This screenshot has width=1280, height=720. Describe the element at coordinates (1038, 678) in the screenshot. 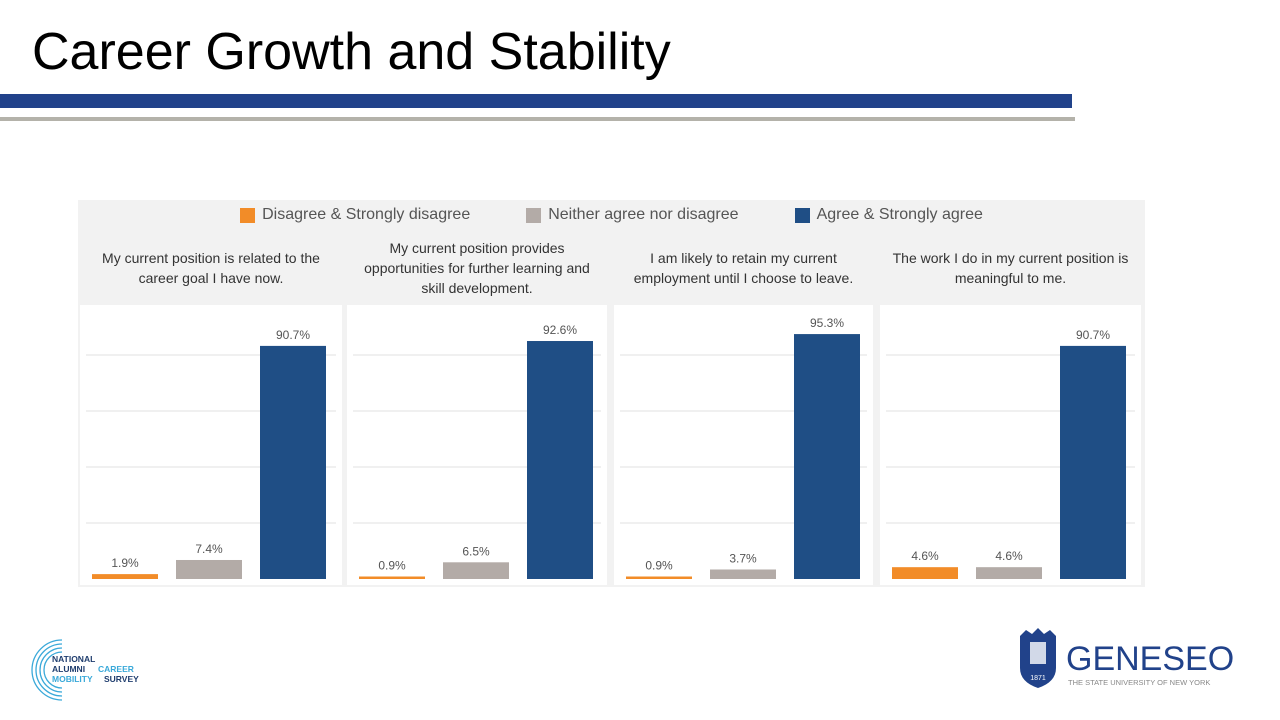

I see `logo-year: 1871` at that location.